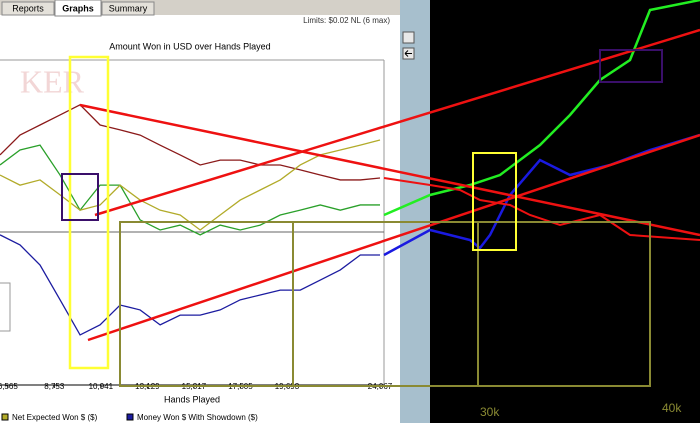 The width and height of the screenshot is (700, 423). I want to click on tab-label: Reports, so click(28, 8).